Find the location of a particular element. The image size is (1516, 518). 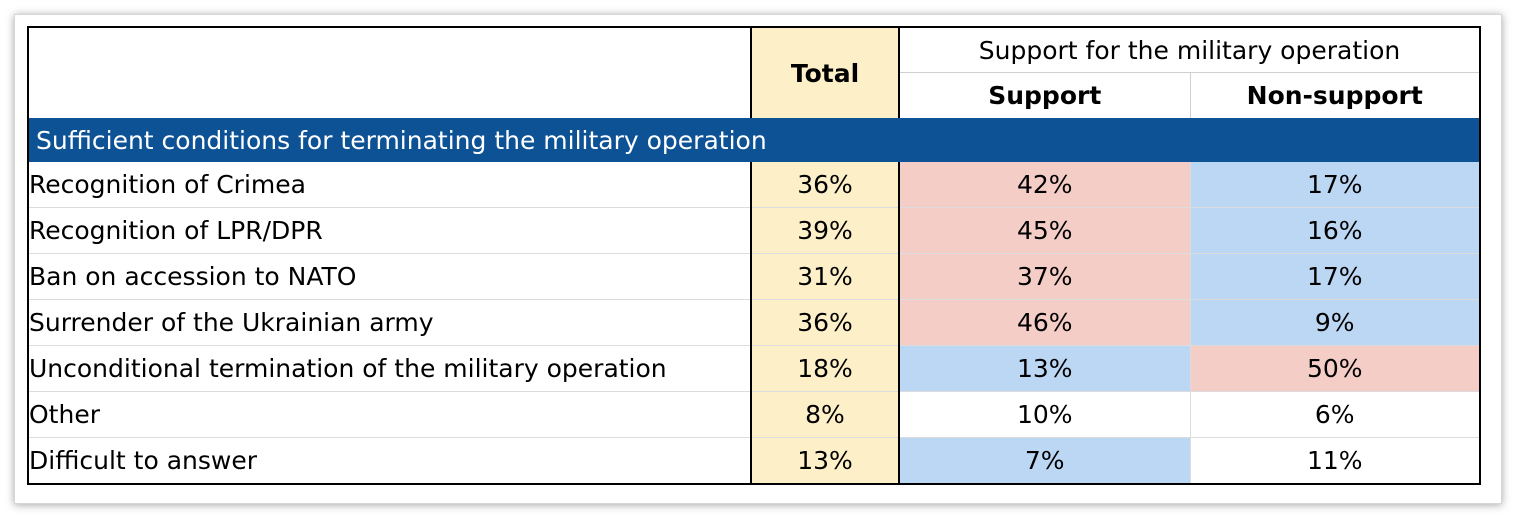

cell-non-support: 16% is located at coordinates (1335, 230).